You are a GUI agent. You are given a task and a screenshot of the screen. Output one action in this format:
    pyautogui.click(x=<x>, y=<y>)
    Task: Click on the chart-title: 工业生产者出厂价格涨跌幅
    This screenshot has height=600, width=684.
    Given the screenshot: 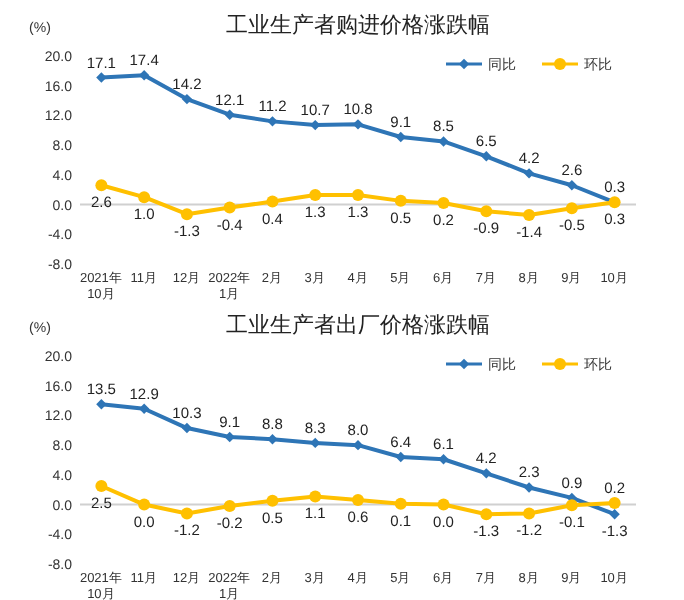 What is the action you would take?
    pyautogui.click(x=358, y=325)
    